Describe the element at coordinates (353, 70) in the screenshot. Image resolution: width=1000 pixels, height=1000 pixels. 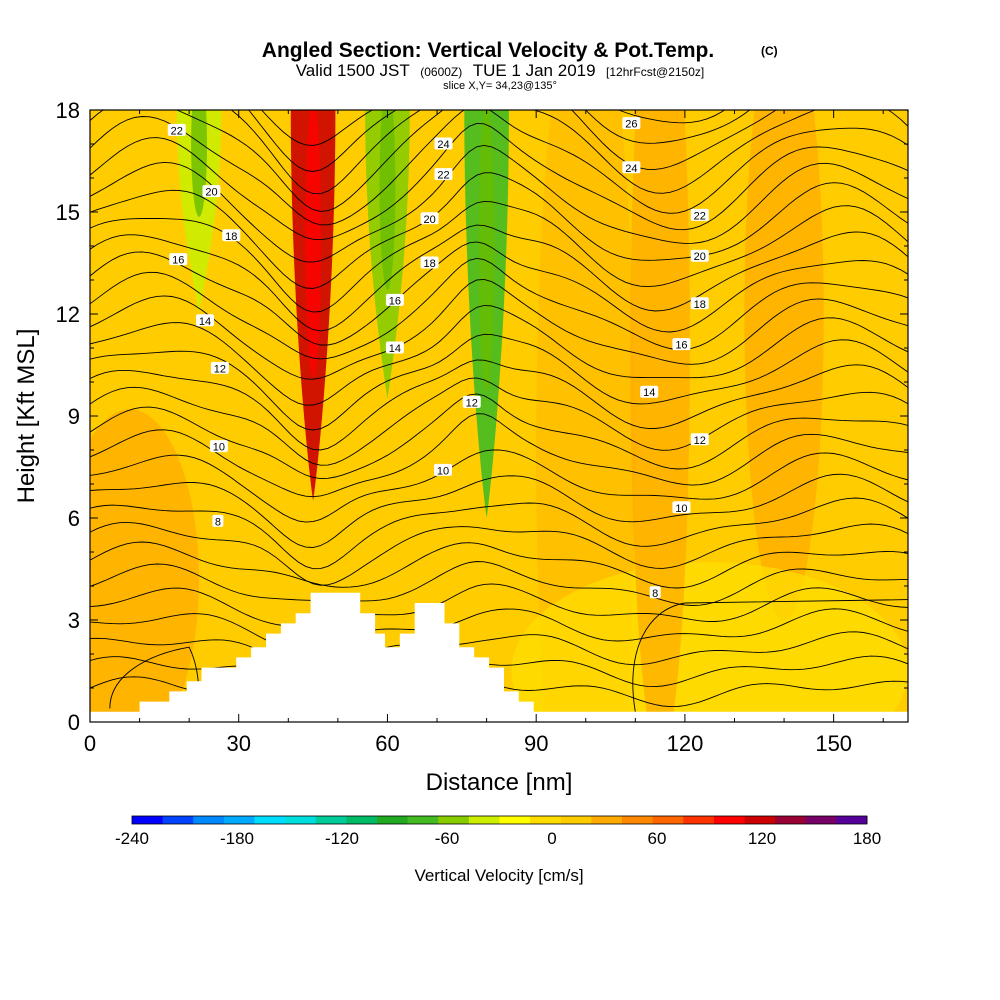
I see `valid-prefix: Valid 1500 JST` at that location.